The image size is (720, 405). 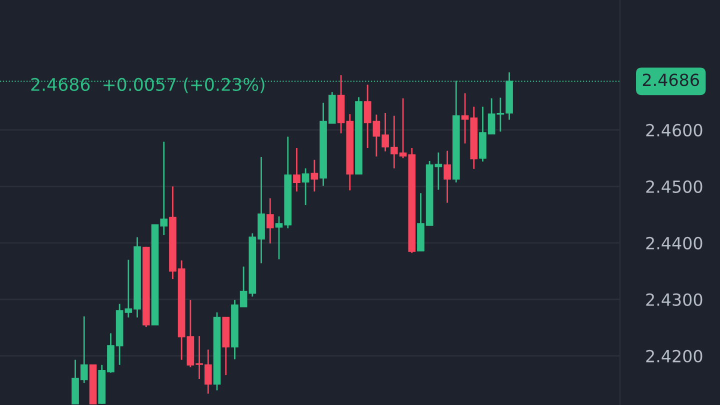 I want to click on y-tick-label: 2.4200, so click(x=674, y=356).